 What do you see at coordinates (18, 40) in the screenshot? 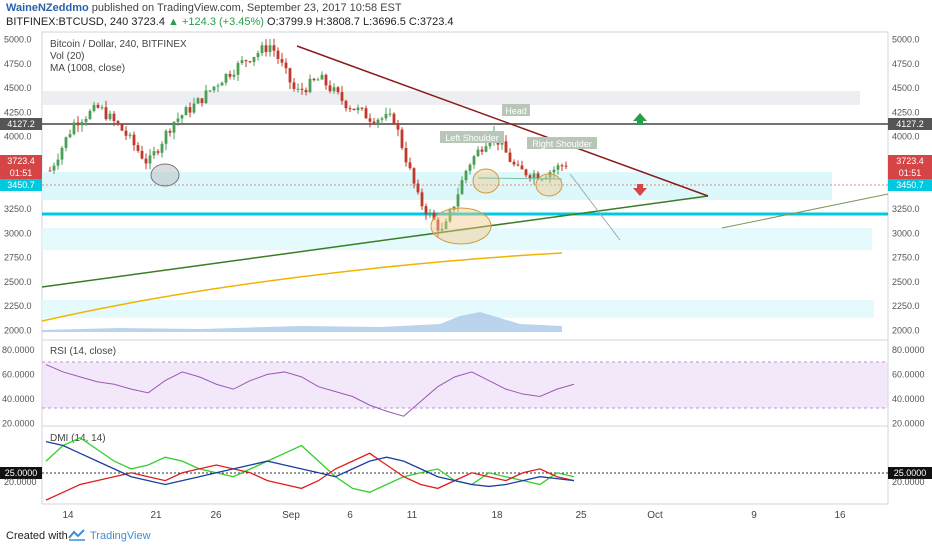
I see `price-tick-label: 5000.0` at bounding box center [18, 40].